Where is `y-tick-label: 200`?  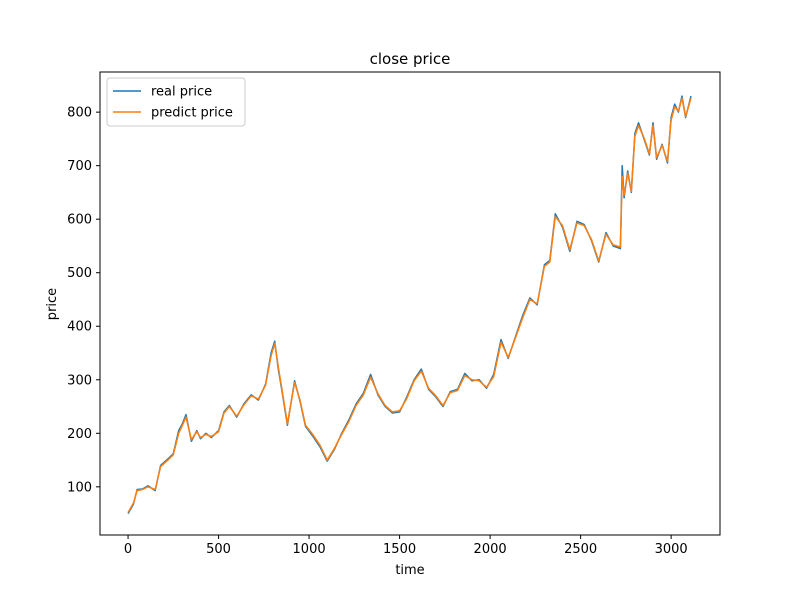 y-tick-label: 200 is located at coordinates (79, 434).